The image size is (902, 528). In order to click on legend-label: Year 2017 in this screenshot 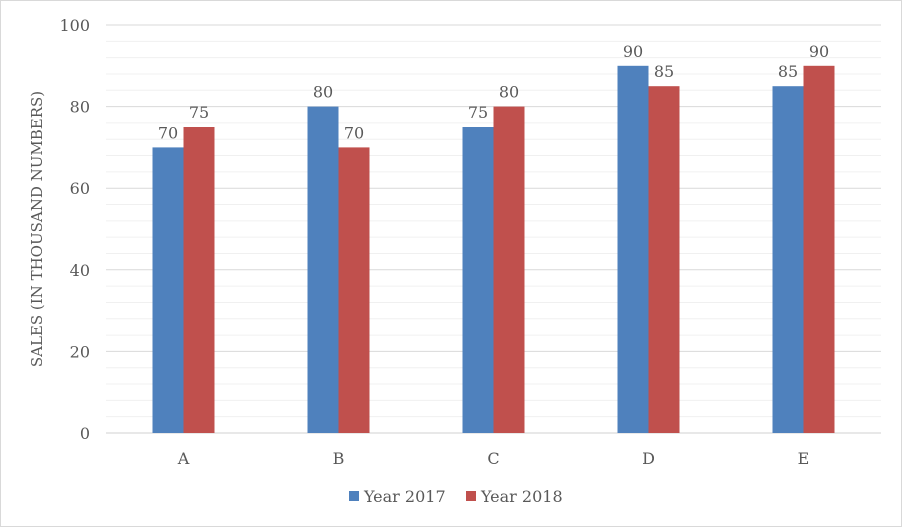, I will do `click(404, 496)`.